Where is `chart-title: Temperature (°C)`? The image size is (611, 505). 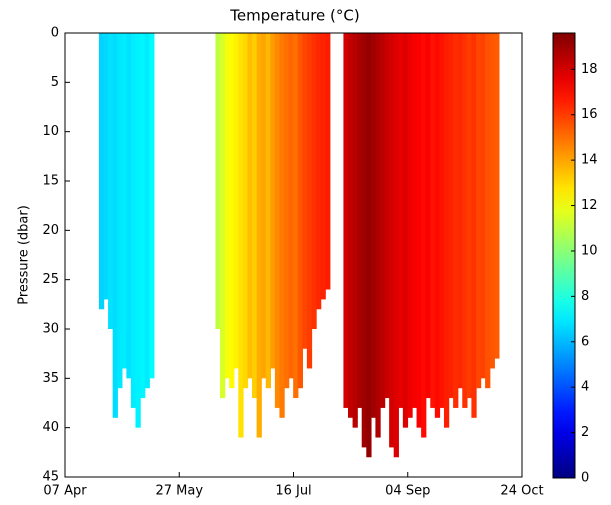 chart-title: Temperature (°C) is located at coordinates (294, 16).